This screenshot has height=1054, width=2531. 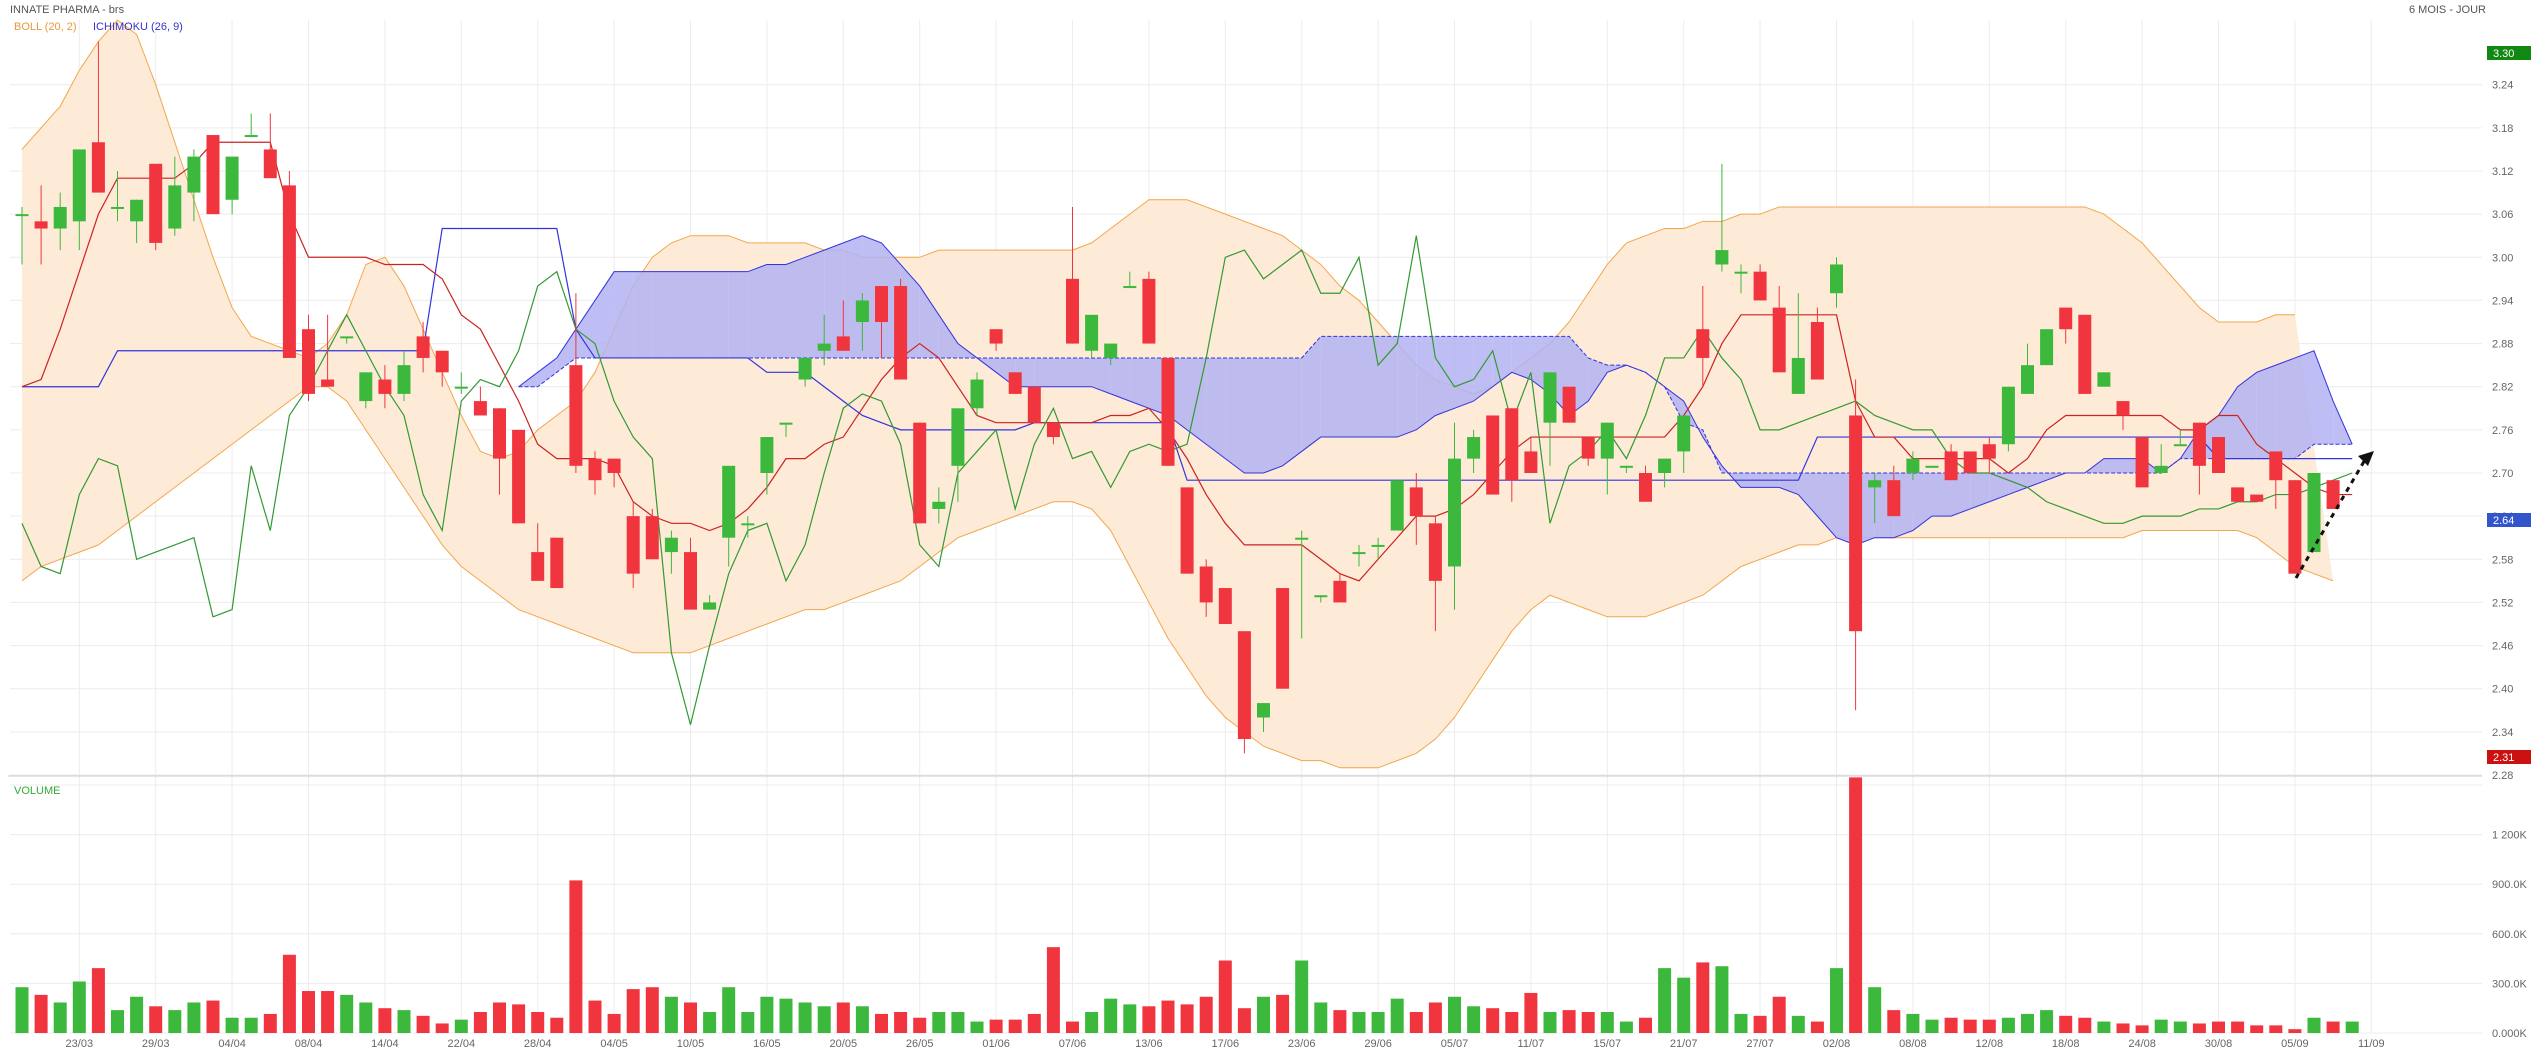 What do you see at coordinates (538, 1044) in the screenshot?
I see `x-tick-label: 28/04` at bounding box center [538, 1044].